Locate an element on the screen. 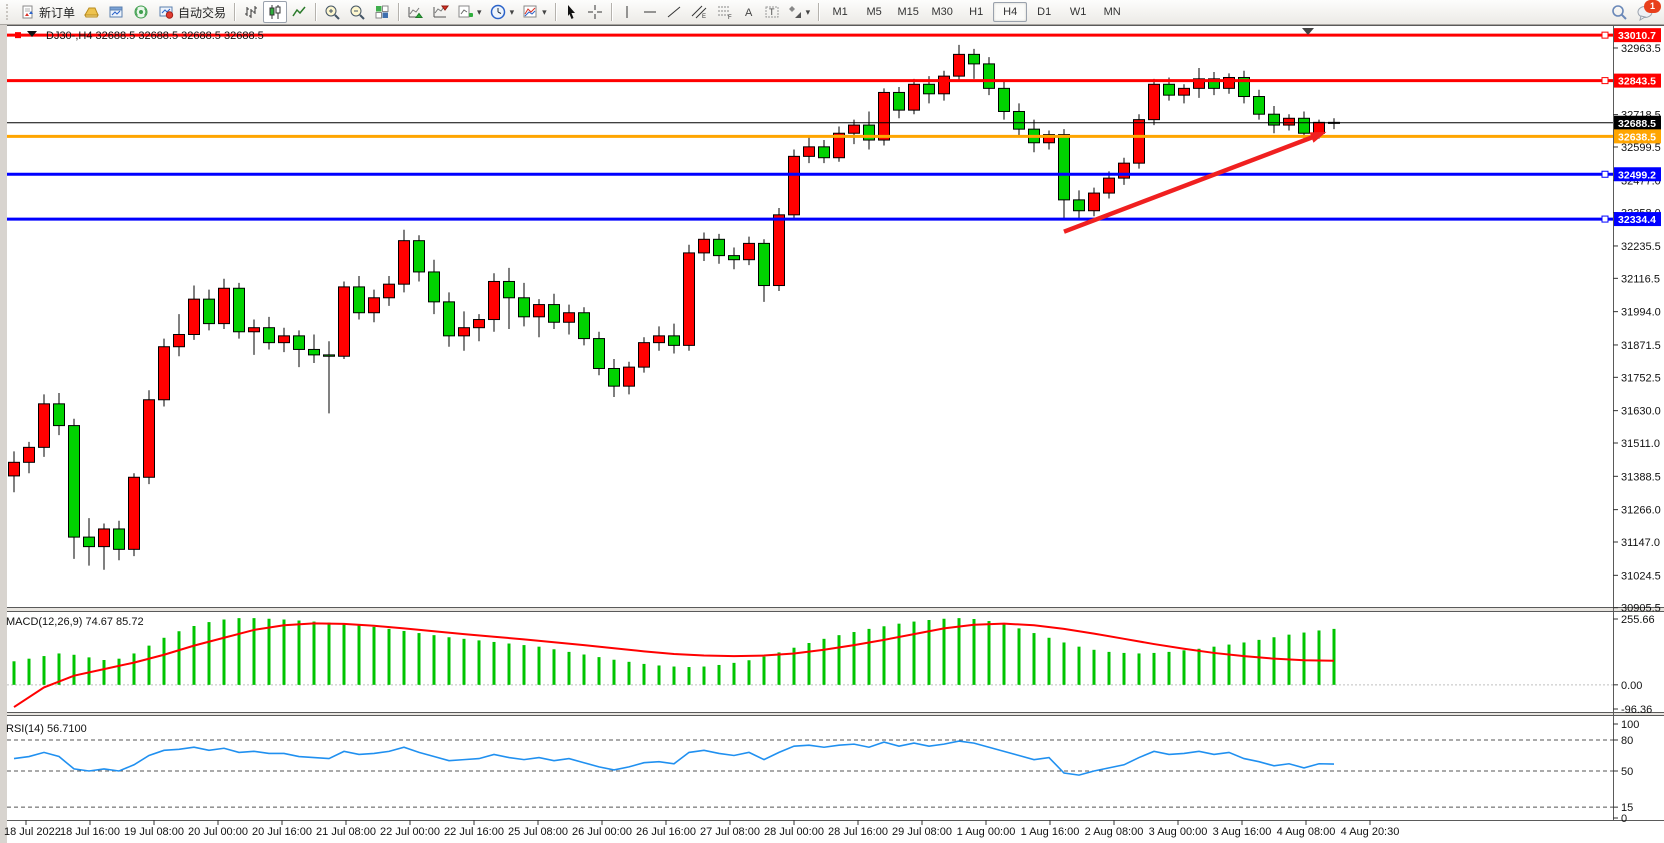  chat-button: 1 is located at coordinates (1648, 10).